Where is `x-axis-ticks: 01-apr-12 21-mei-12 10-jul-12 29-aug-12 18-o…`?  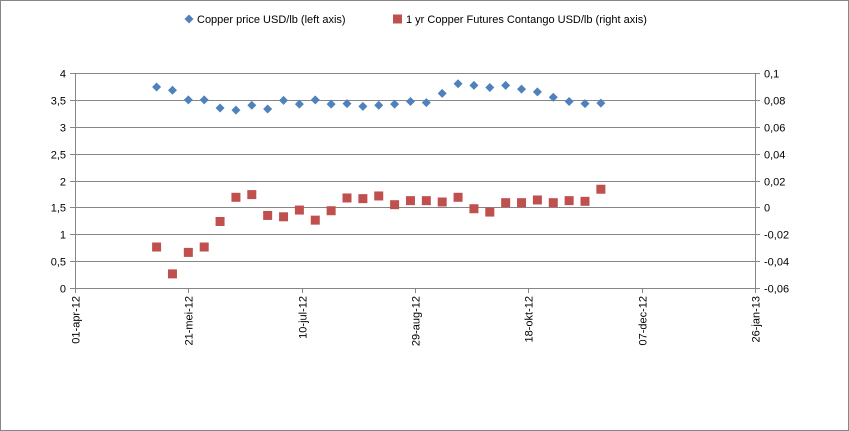 x-axis-ticks: 01-apr-12 21-mei-12 10-jul-12 29-aug-12 18-o… is located at coordinates (417, 317).